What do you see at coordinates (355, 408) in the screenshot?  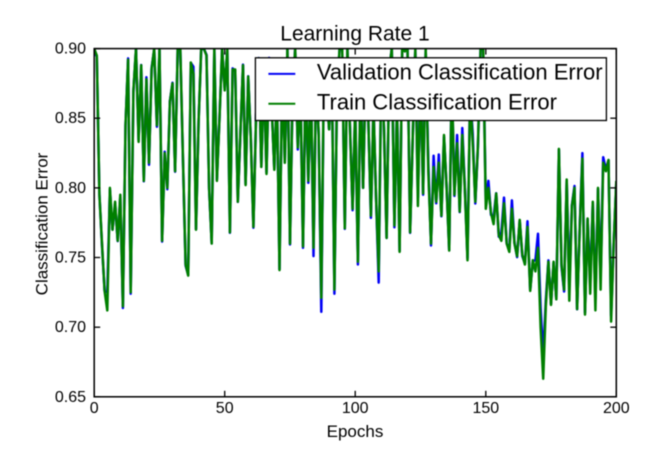 I see `svg-text: 100` at bounding box center [355, 408].